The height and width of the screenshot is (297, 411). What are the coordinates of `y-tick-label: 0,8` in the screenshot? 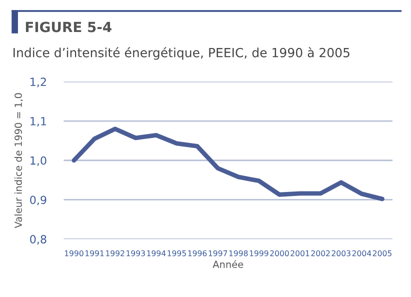 It's located at (38, 240).